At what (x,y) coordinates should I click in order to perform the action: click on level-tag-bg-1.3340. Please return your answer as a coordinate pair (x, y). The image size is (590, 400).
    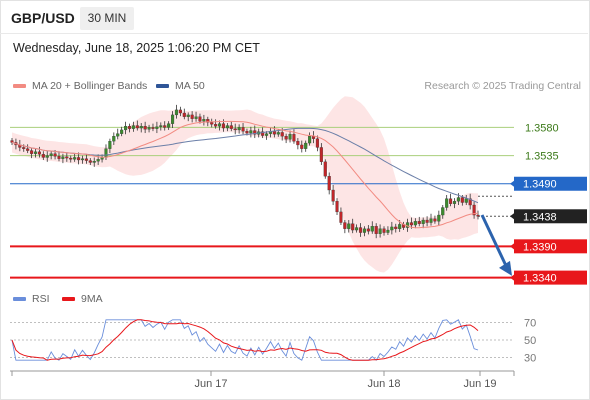
    Looking at the image, I should click on (550, 277).